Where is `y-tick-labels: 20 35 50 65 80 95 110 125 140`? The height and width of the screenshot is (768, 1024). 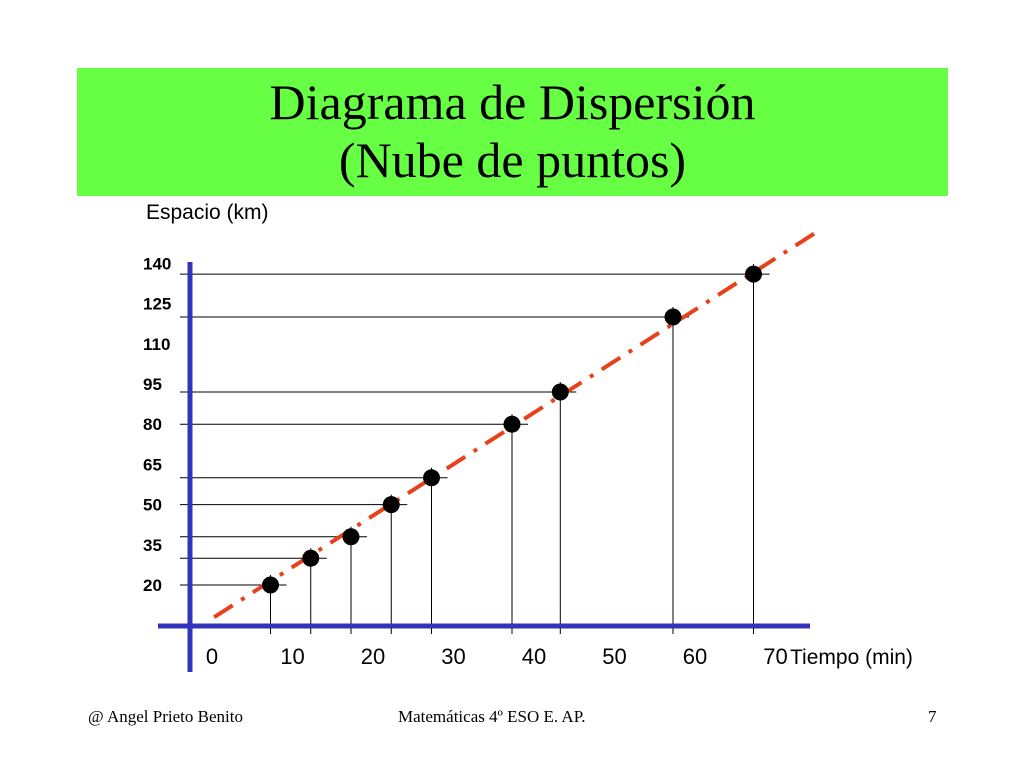
y-tick-labels: 20 35 50 65 80 95 110 125 140 is located at coordinates (157, 424).